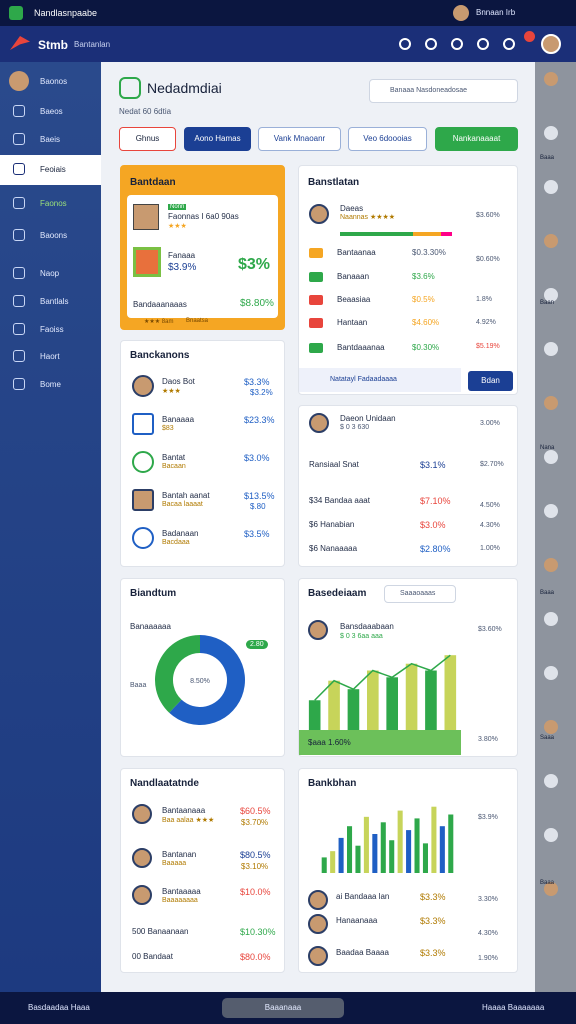 This screenshot has height=1024, width=576. I want to click on chart: 8.50%, so click(200, 680).